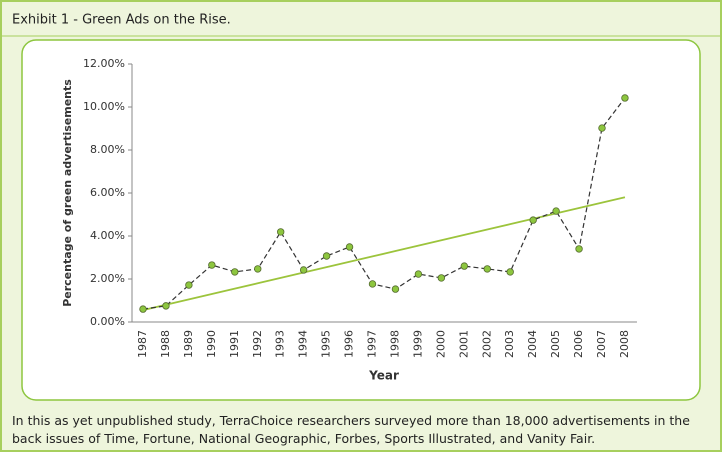  I want to click on y-axis-label: Percentage of green advertisements, so click(67, 193).